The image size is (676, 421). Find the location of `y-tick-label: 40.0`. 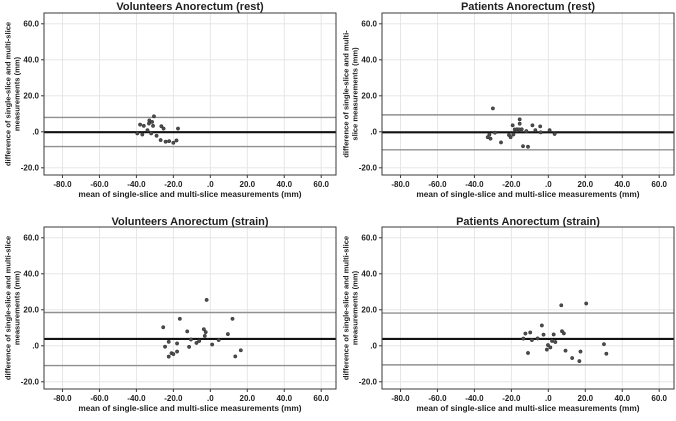

y-tick-label: 40.0 is located at coordinates (31, 60).